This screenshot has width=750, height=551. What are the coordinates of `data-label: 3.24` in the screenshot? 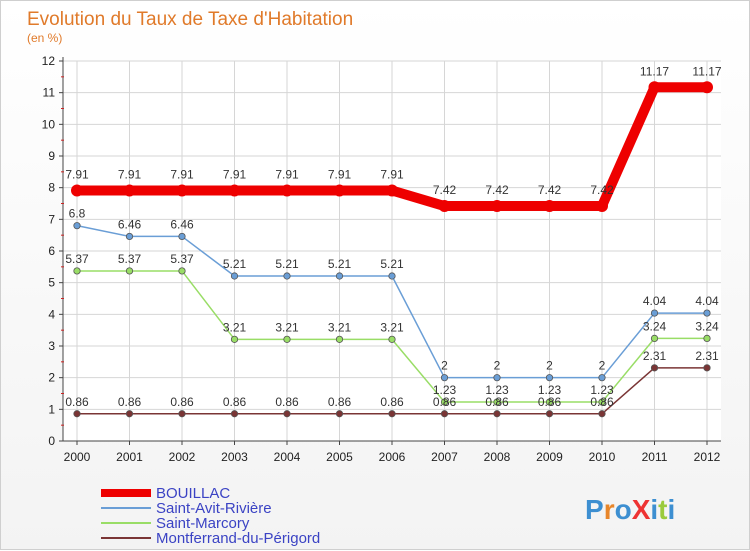 It's located at (707, 326).